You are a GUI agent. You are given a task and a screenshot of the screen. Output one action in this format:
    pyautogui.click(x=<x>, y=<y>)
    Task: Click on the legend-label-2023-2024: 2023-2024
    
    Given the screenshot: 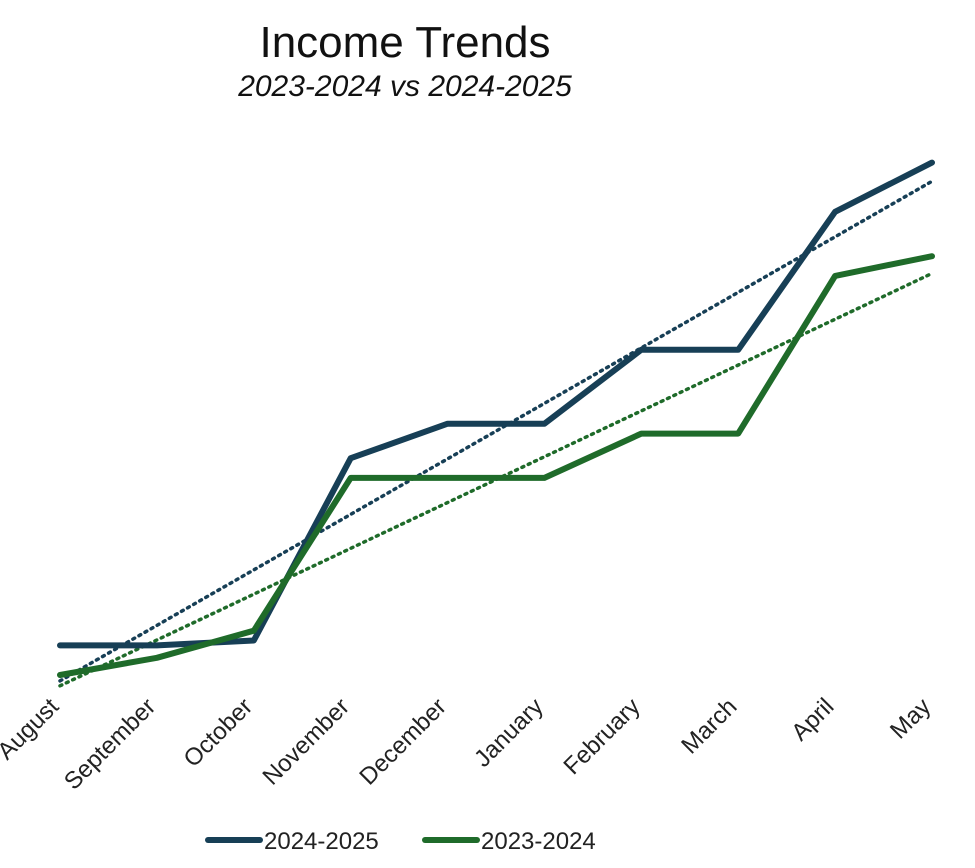 What is the action you would take?
    pyautogui.click(x=538, y=841)
    